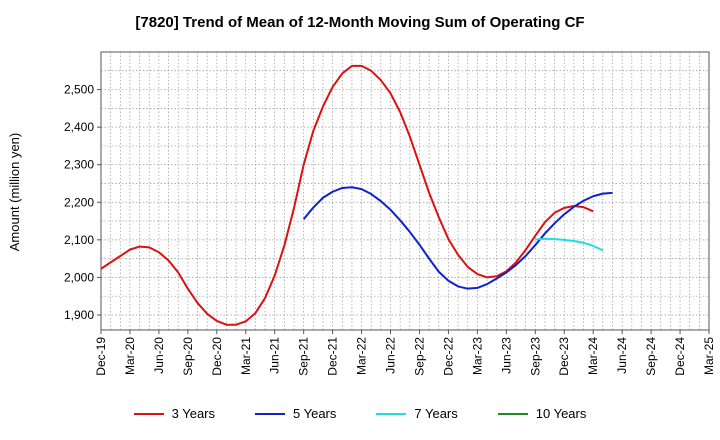 The height and width of the screenshot is (440, 720). What do you see at coordinates (680, 356) in the screenshot?
I see `x-tick-label: Dec-24` at bounding box center [680, 356].